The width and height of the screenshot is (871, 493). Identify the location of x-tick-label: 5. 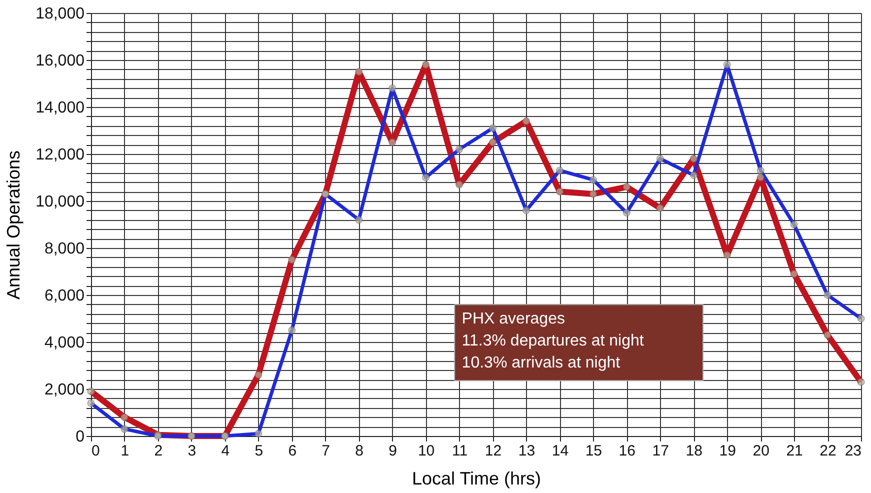
(259, 451).